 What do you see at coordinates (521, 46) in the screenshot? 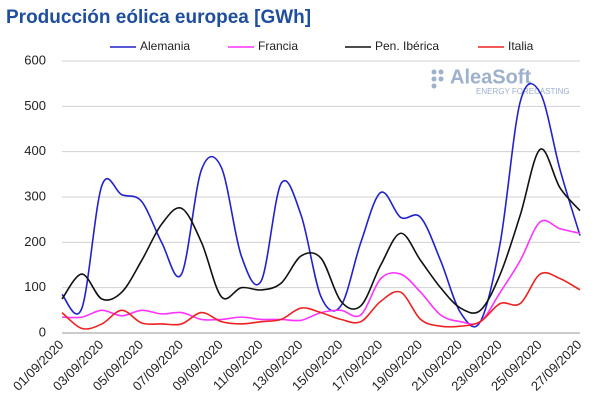
I see `legend-label: Italia` at bounding box center [521, 46].